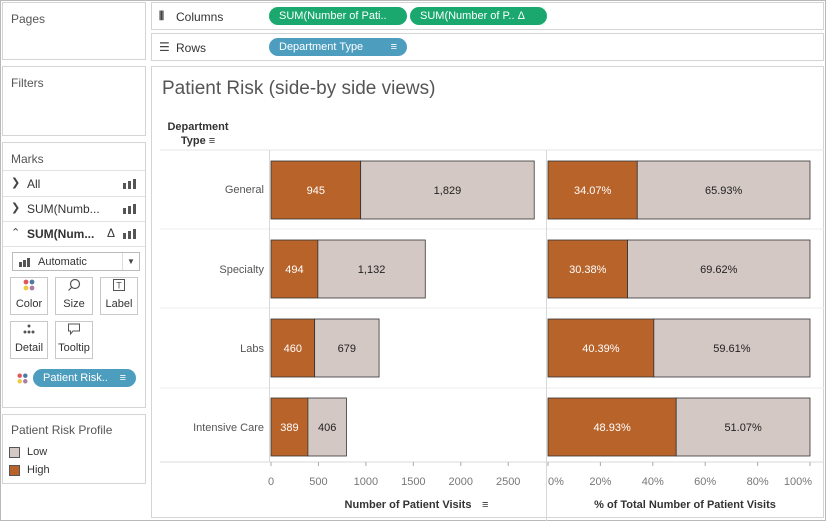 This screenshot has width=826, height=521. I want to click on detail-button-label: Detail, so click(29, 348).